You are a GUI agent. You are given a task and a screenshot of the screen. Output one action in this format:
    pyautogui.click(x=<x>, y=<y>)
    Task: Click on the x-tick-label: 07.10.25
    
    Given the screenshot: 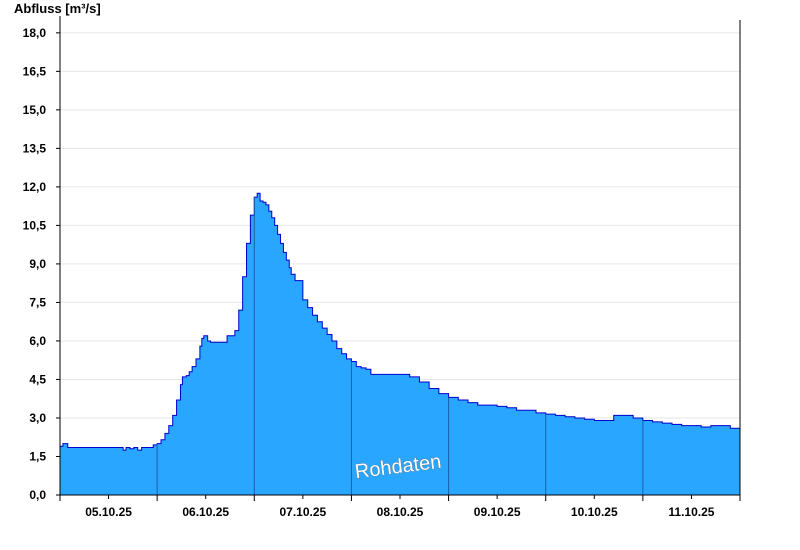 What is the action you would take?
    pyautogui.click(x=302, y=512)
    